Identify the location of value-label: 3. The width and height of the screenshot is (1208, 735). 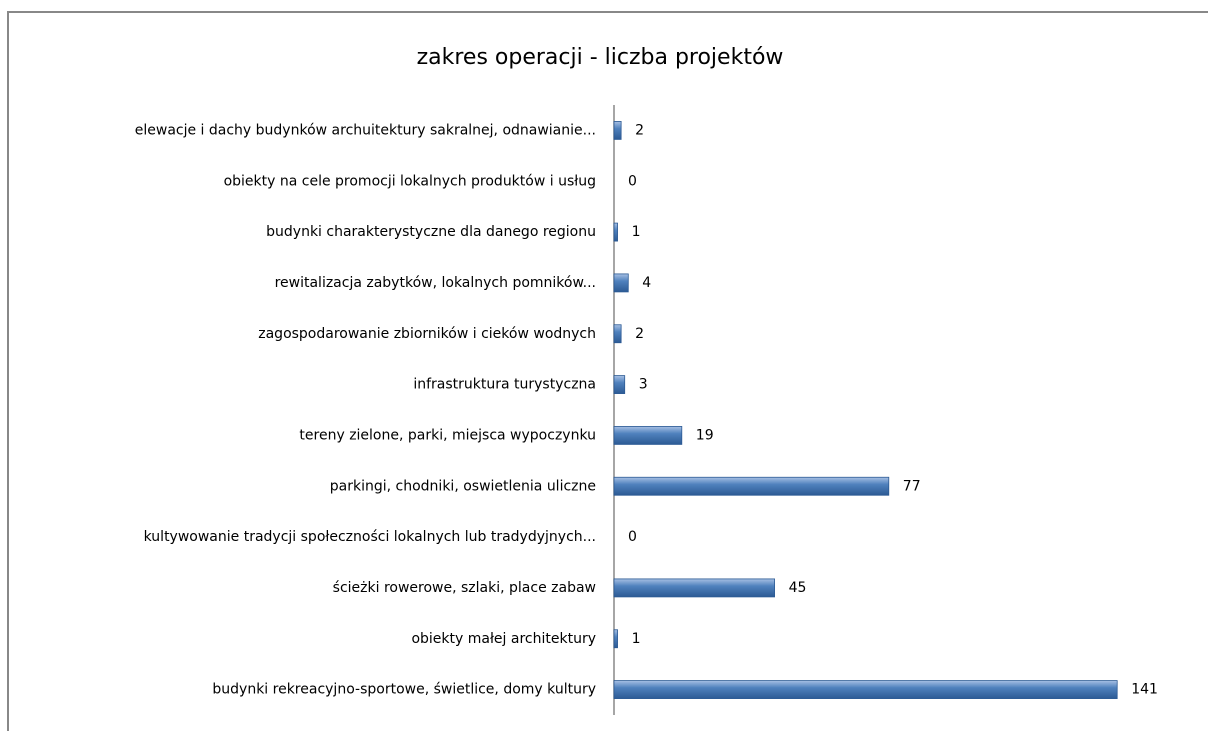
(643, 385).